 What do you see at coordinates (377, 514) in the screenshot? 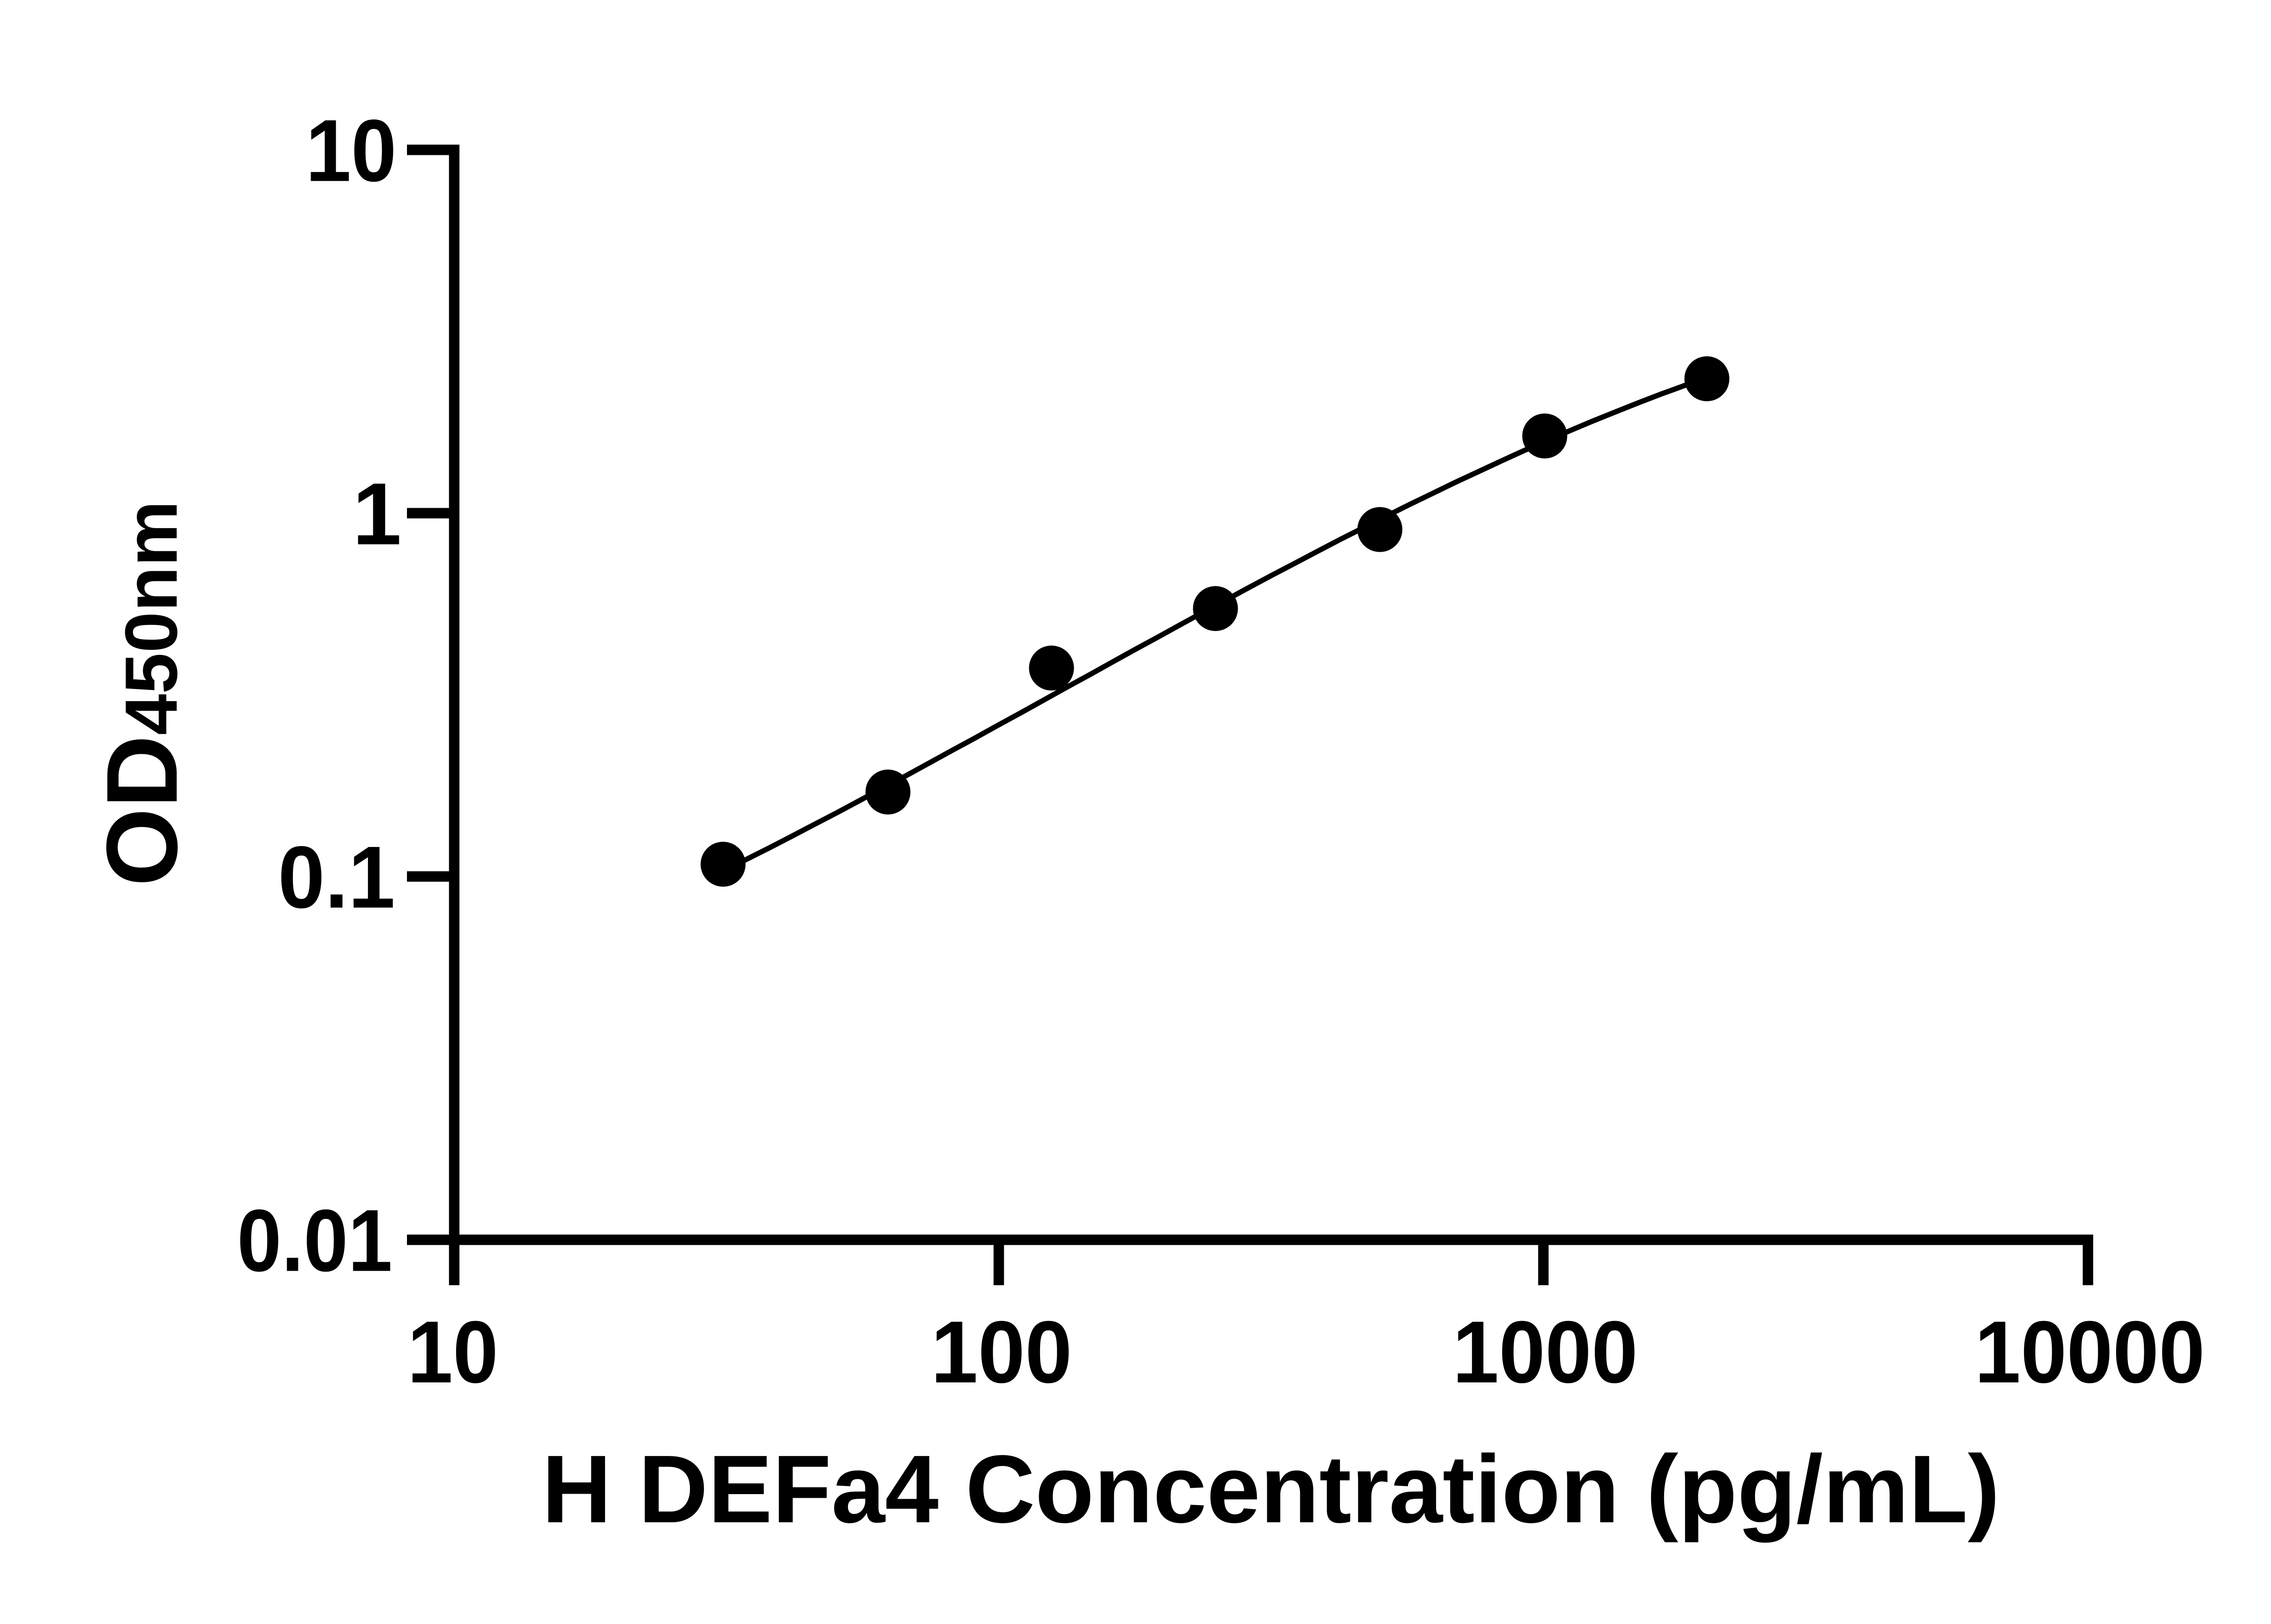
I see `svg-text: 1` at bounding box center [377, 514].